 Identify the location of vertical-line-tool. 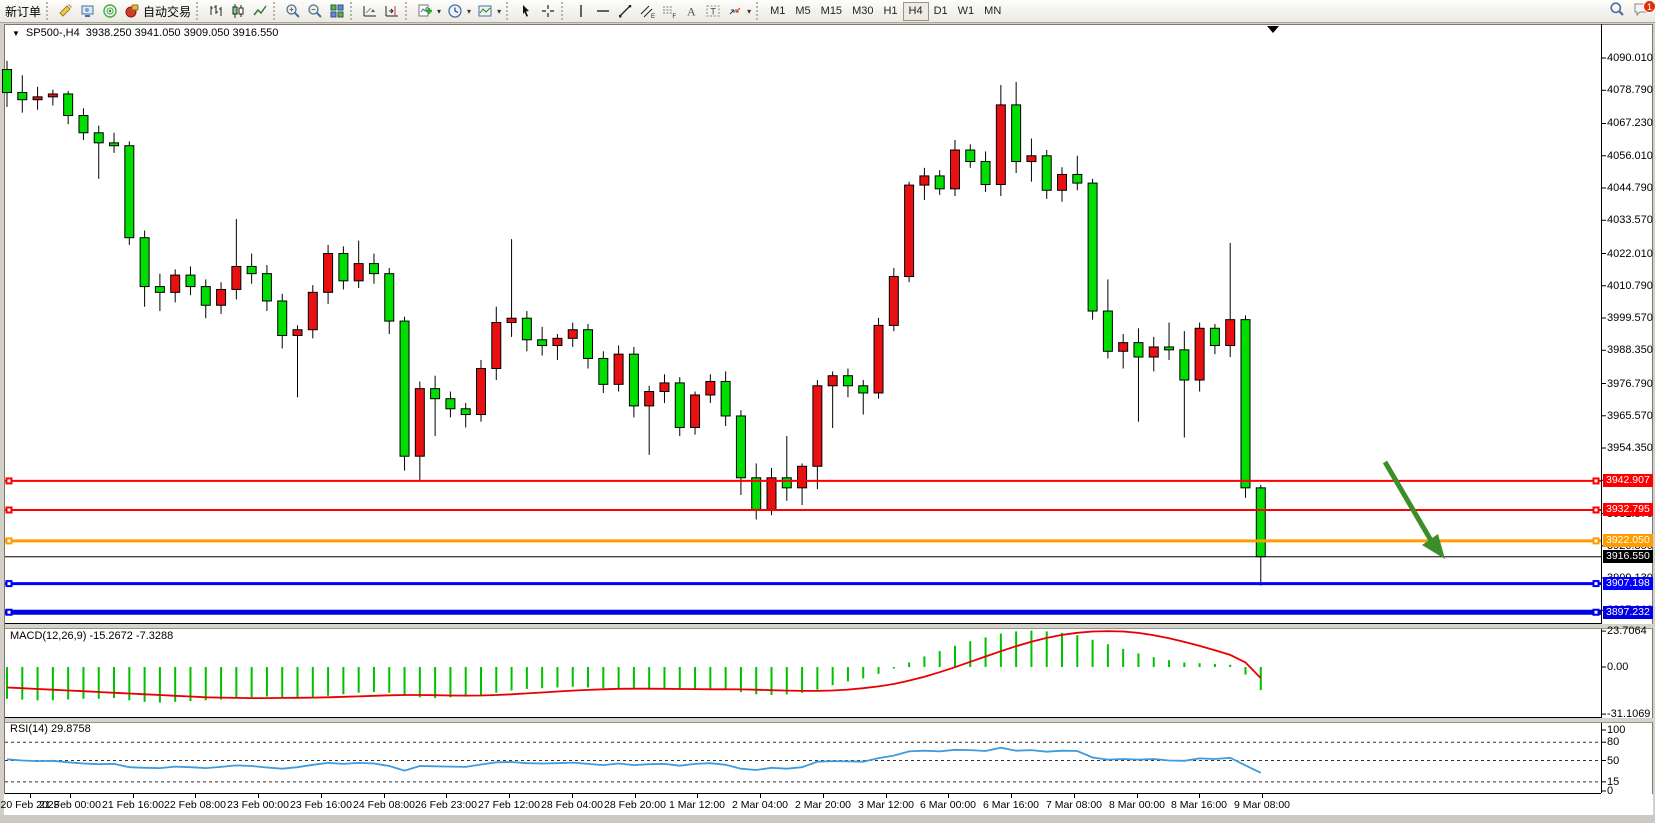
(581, 11).